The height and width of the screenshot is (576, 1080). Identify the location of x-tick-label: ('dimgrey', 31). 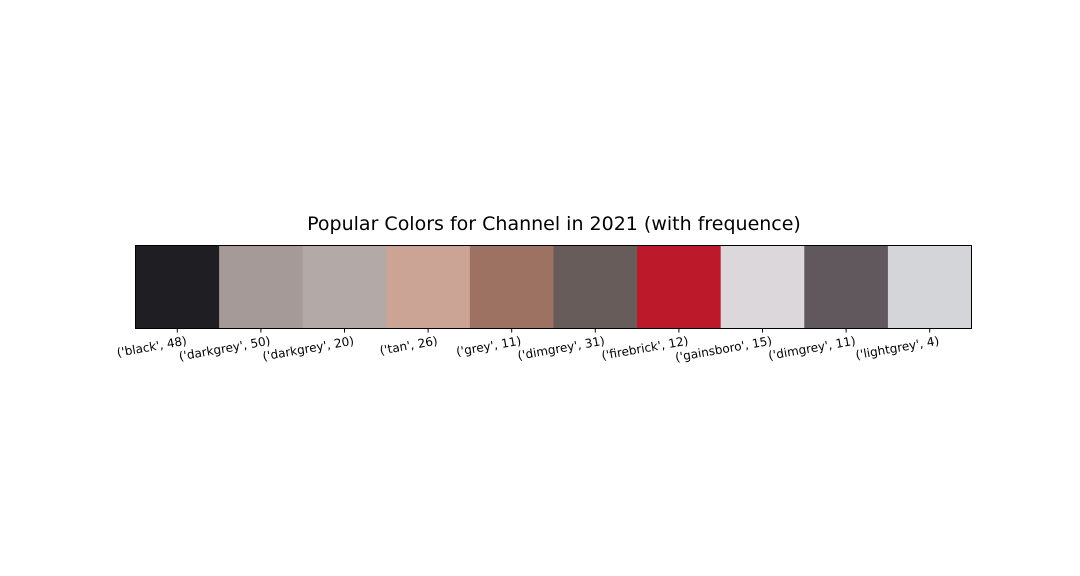
(560, 348).